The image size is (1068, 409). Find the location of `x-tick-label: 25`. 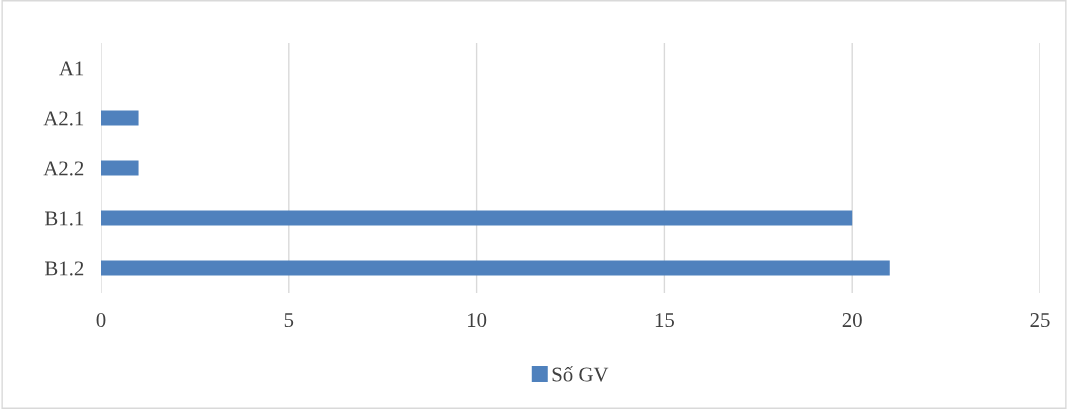

x-tick-label: 25 is located at coordinates (1040, 320).